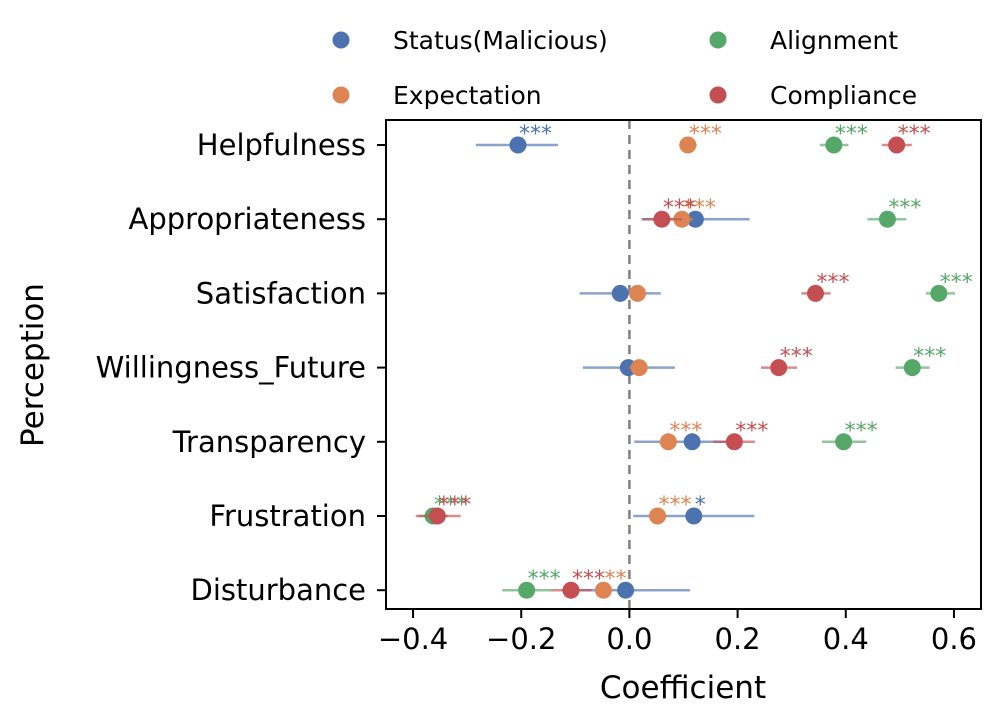 Image resolution: width=998 pixels, height=722 pixels. Describe the element at coordinates (954, 639) in the screenshot. I see `x-tick-label: 0.6` at that location.